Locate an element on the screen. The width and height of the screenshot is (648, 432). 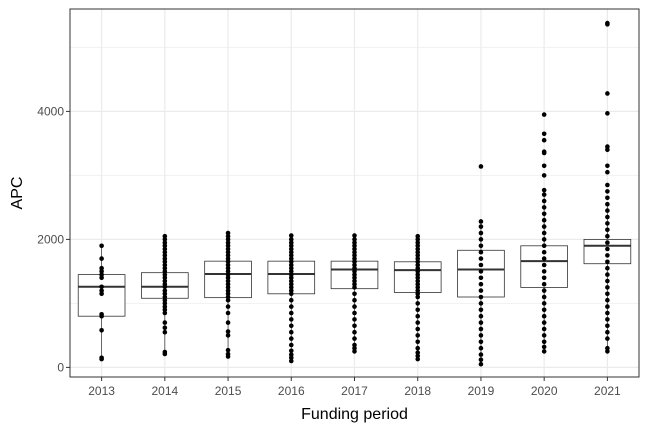
points-2015 is located at coordinates (228, 294).